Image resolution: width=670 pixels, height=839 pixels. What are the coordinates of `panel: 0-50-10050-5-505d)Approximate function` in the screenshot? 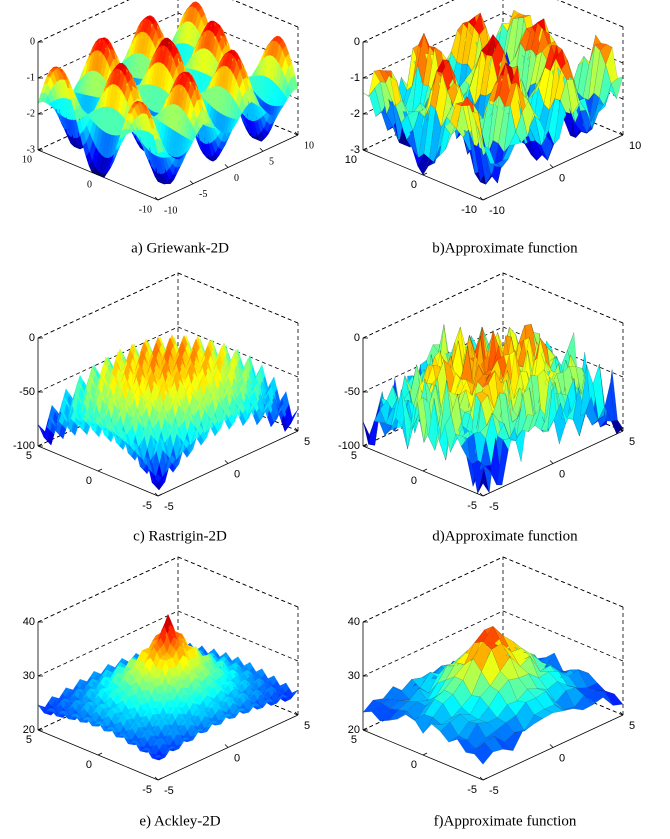 It's located at (486, 408).